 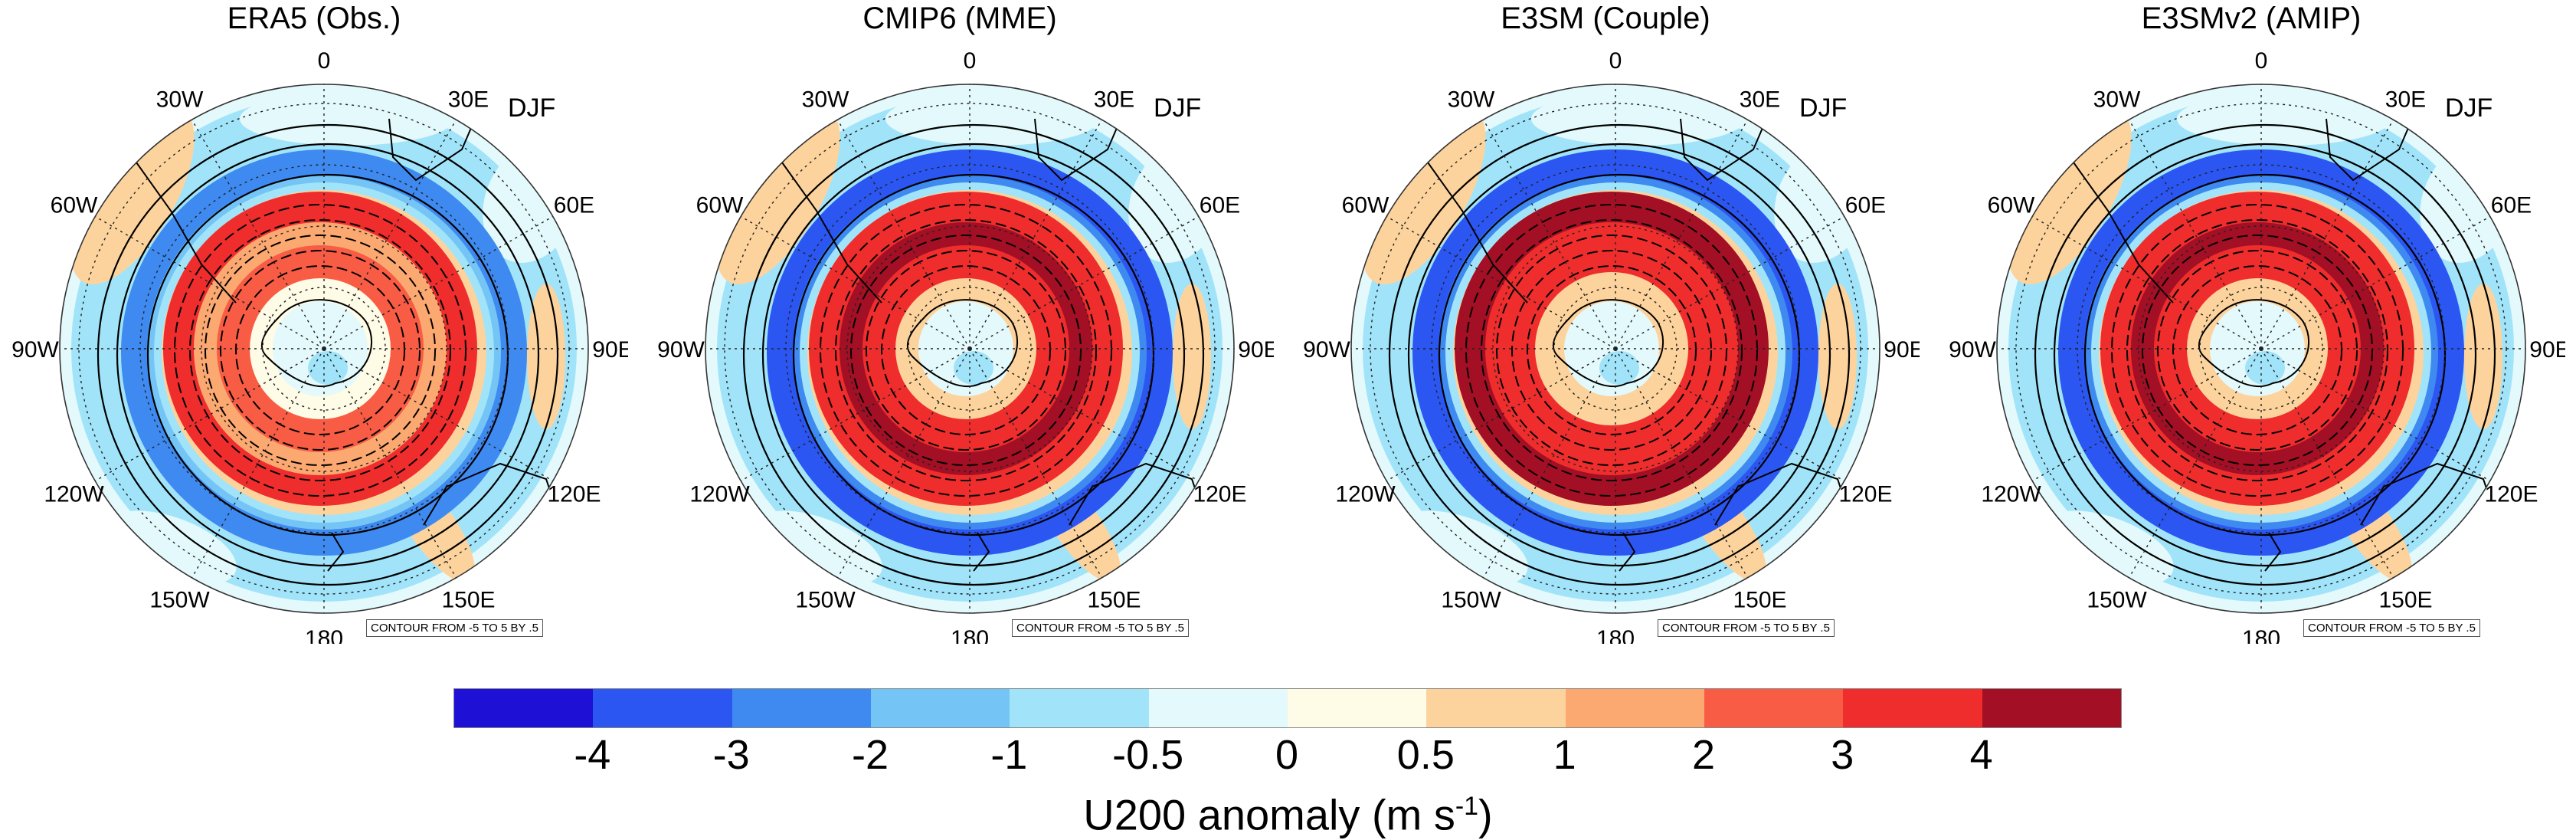 I want to click on map-field, so click(x=324, y=348).